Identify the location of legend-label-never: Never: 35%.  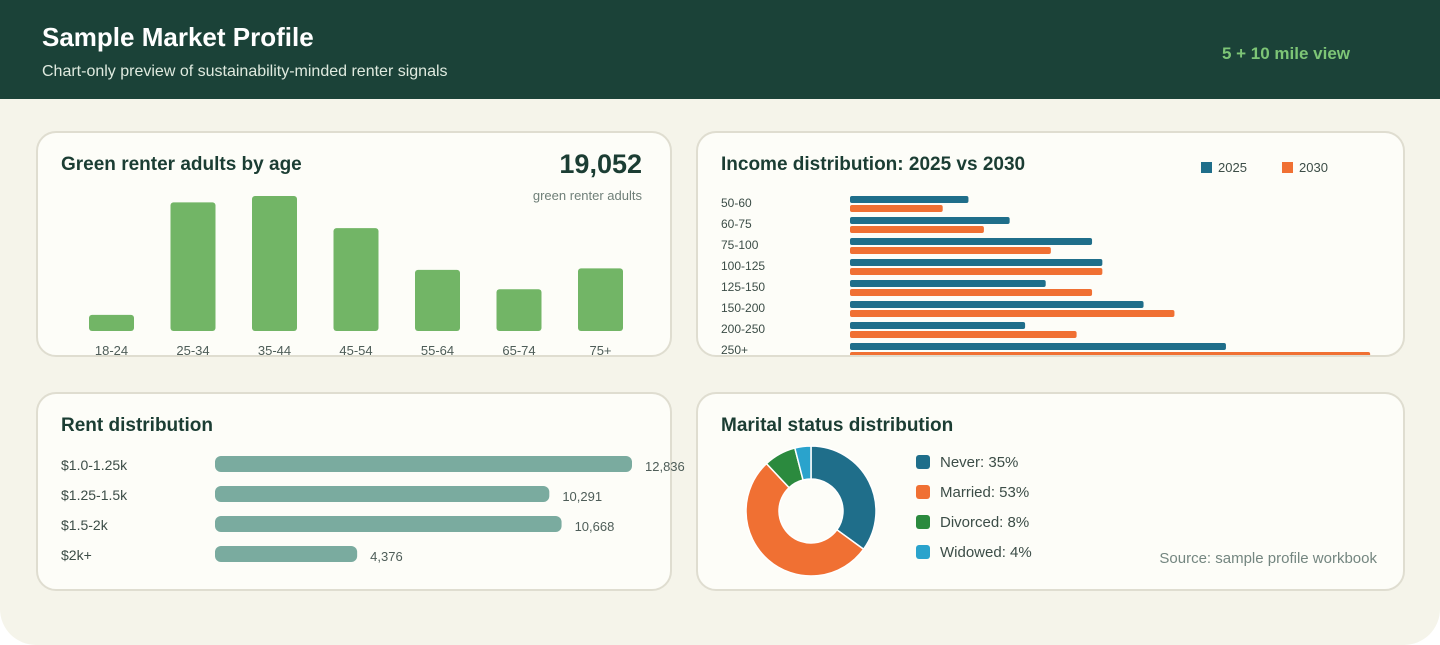
(979, 462).